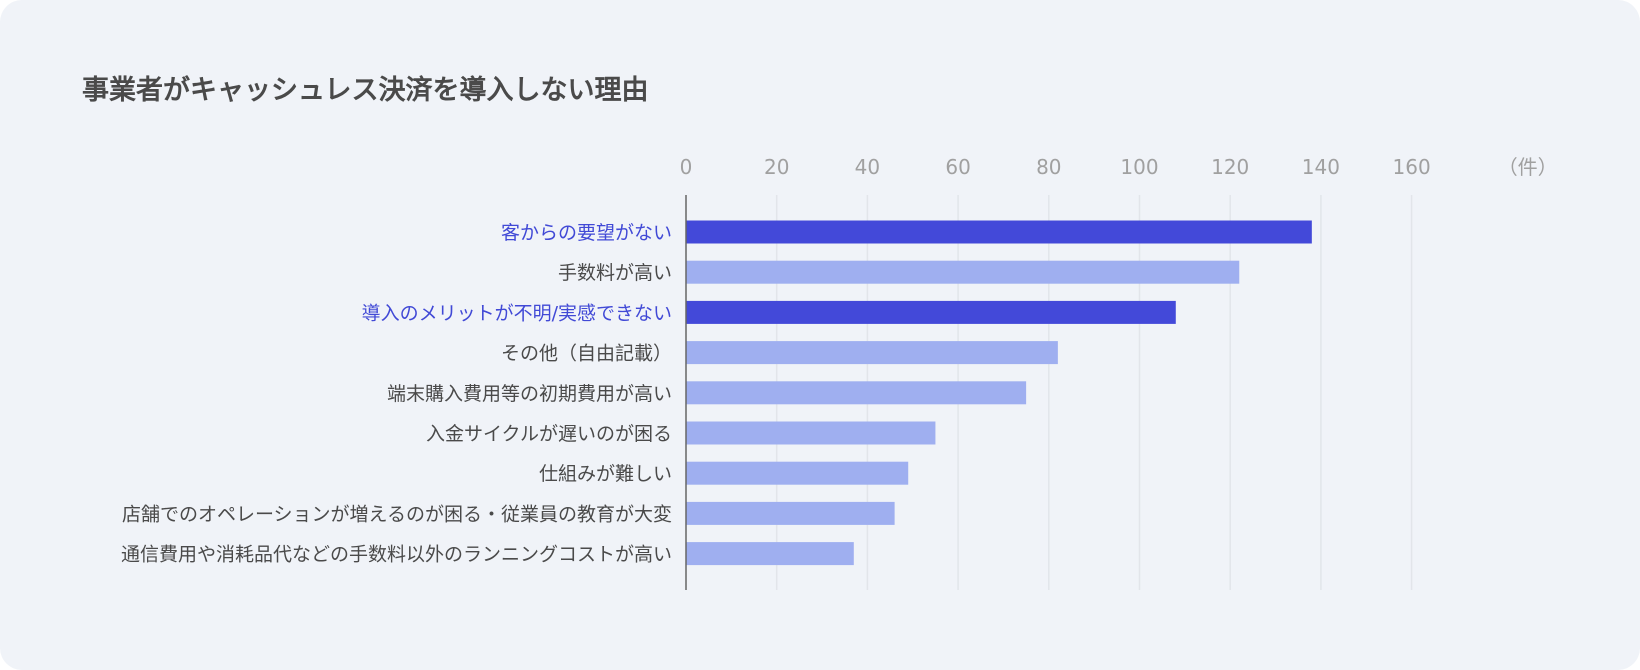  Describe the element at coordinates (529, 394) in the screenshot. I see `category-label: 端末購入費用等の初期費用が高い` at that location.